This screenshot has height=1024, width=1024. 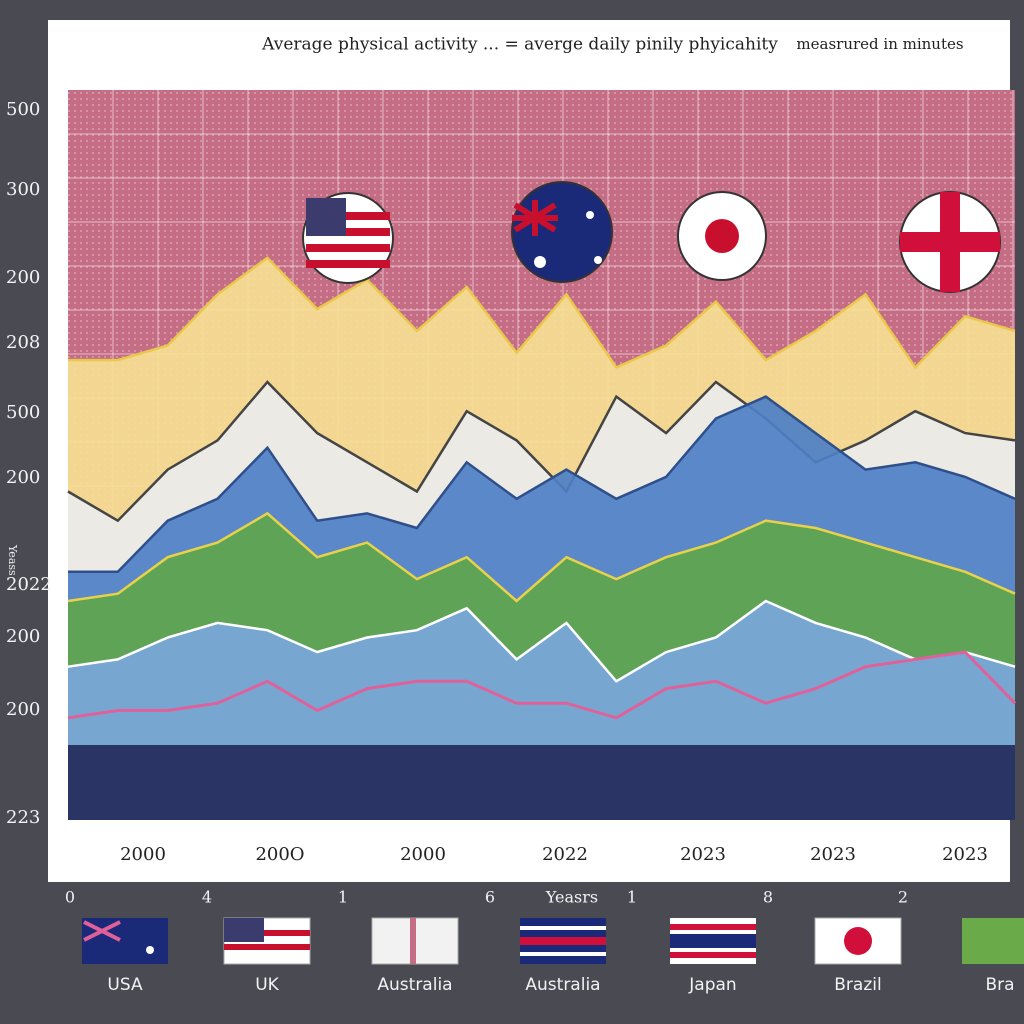 What do you see at coordinates (565, 854) in the screenshot?
I see `x-axis-text: 2022` at bounding box center [565, 854].